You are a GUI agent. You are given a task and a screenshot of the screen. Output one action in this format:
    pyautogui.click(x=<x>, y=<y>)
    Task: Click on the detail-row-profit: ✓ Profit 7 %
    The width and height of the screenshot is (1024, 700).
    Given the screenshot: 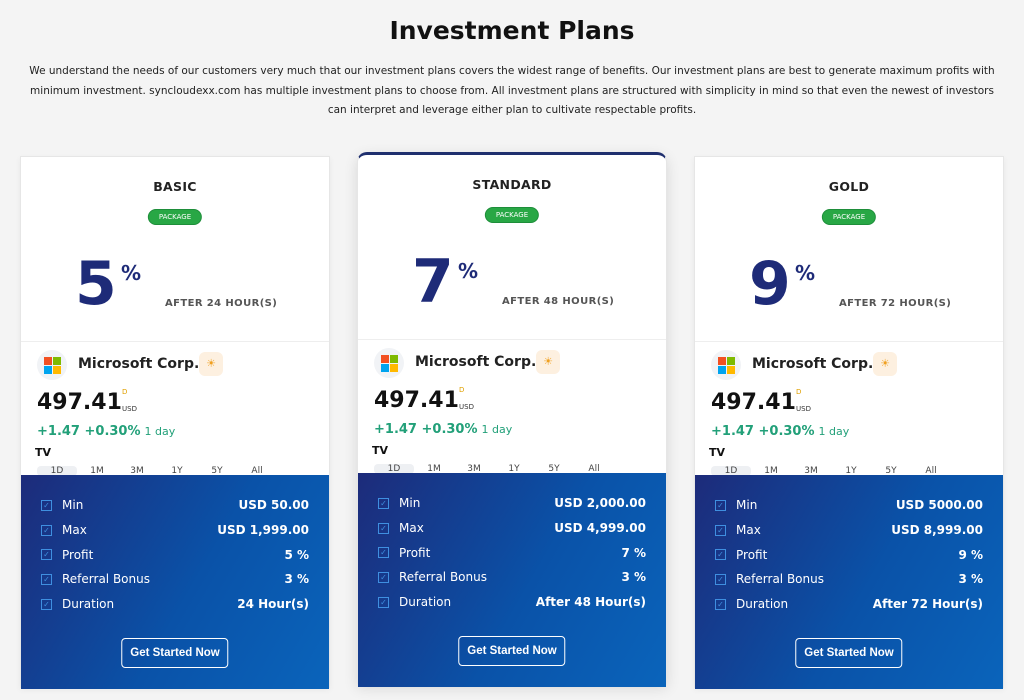 What is the action you would take?
    pyautogui.click(x=512, y=552)
    